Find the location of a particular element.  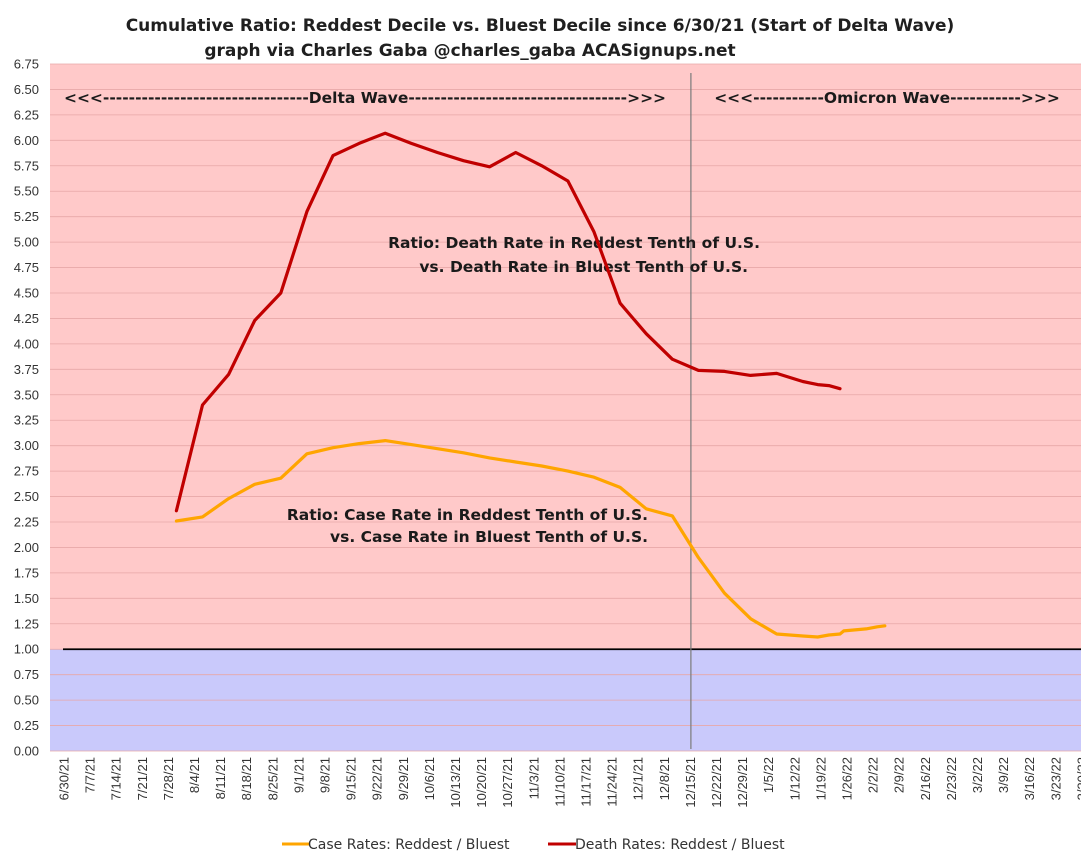

x-tick-label: 8/11/21 is located at coordinates (220, 778).